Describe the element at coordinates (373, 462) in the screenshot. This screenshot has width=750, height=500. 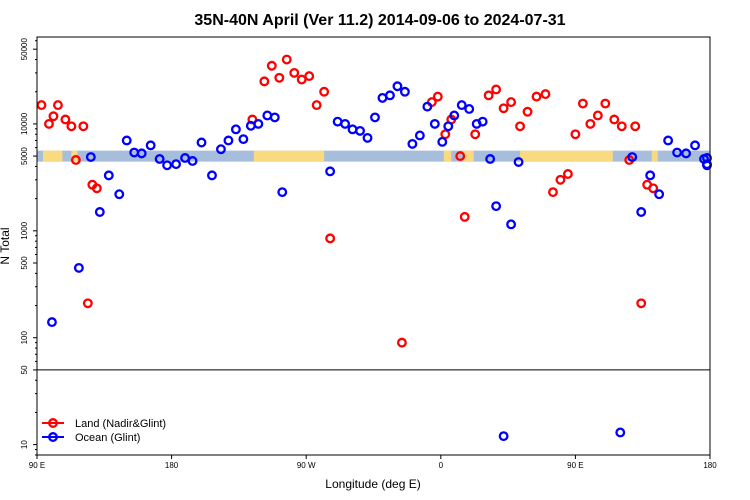
I see `x-axis: 90 E 180 90 W 0 90 E 180` at that location.